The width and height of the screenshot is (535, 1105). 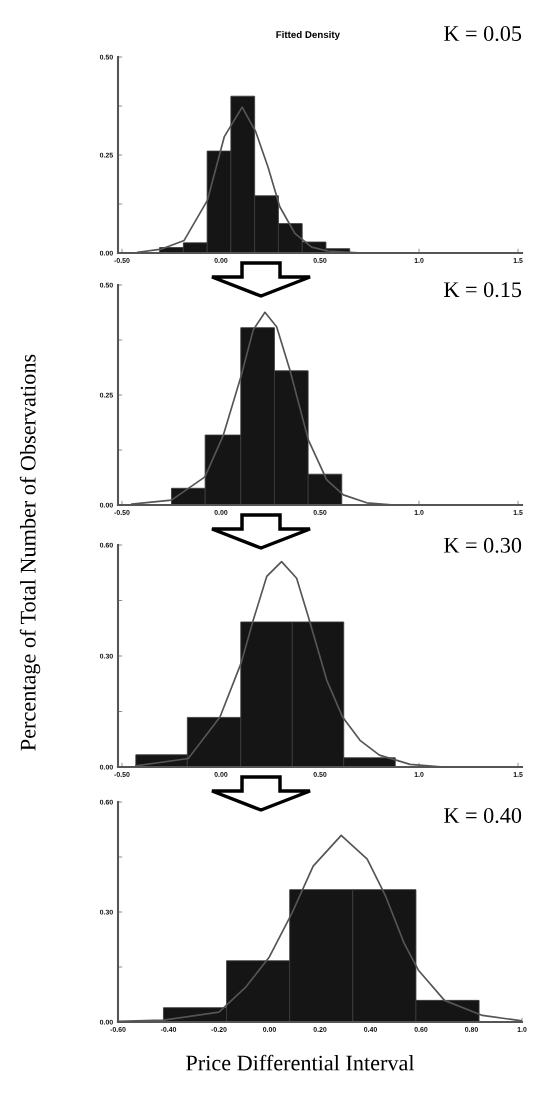 What do you see at coordinates (483, 815) in the screenshot?
I see `annotation: K = 0.40` at bounding box center [483, 815].